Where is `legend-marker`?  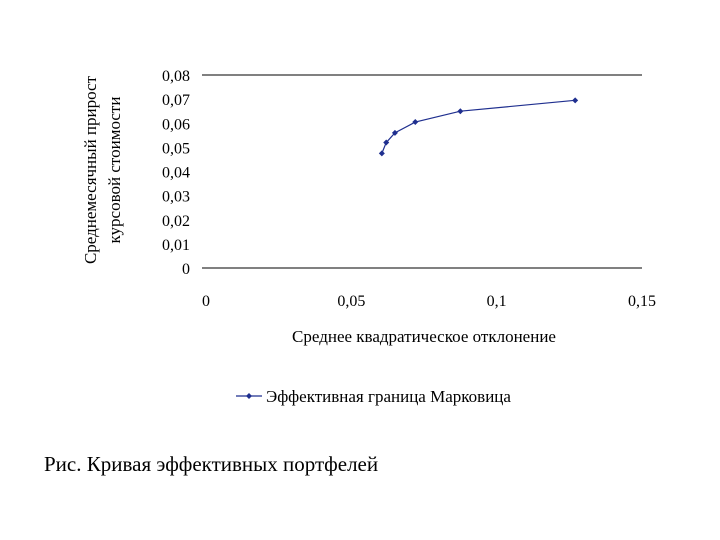
legend-marker is located at coordinates (249, 396).